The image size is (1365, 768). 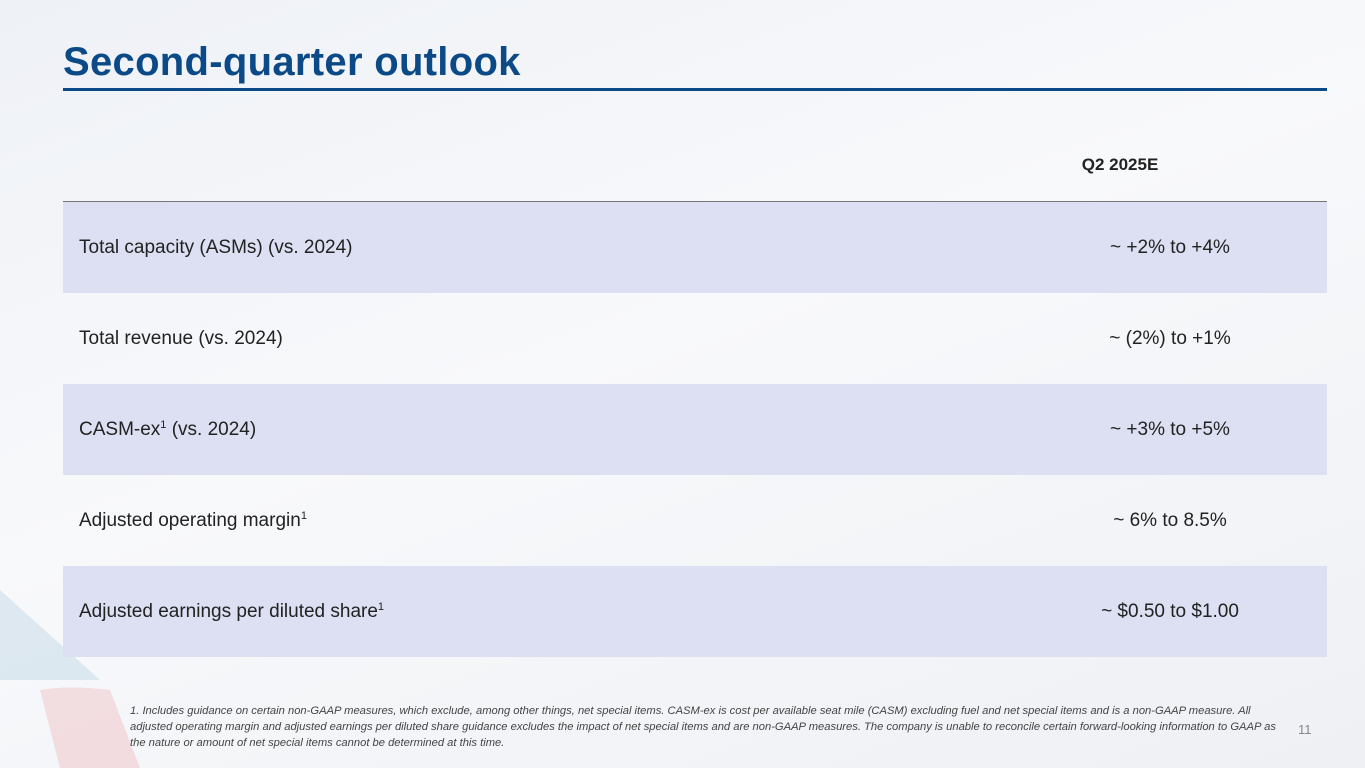 I want to click on row-label: Adjusted operating margin1, so click(x=185, y=521).